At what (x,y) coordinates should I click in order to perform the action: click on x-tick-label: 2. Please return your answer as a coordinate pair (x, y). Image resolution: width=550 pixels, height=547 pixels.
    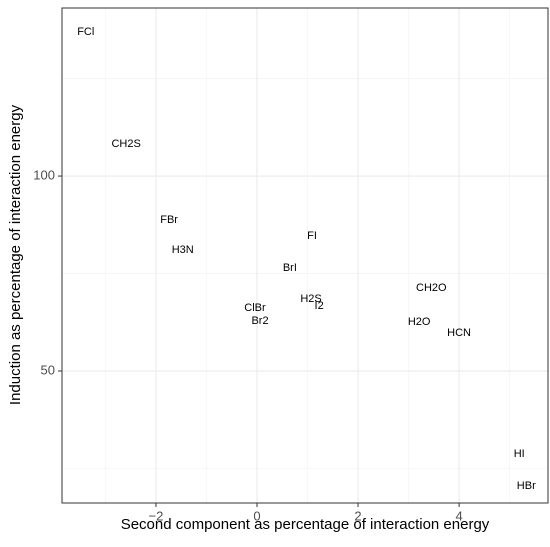
    Looking at the image, I should click on (357, 515).